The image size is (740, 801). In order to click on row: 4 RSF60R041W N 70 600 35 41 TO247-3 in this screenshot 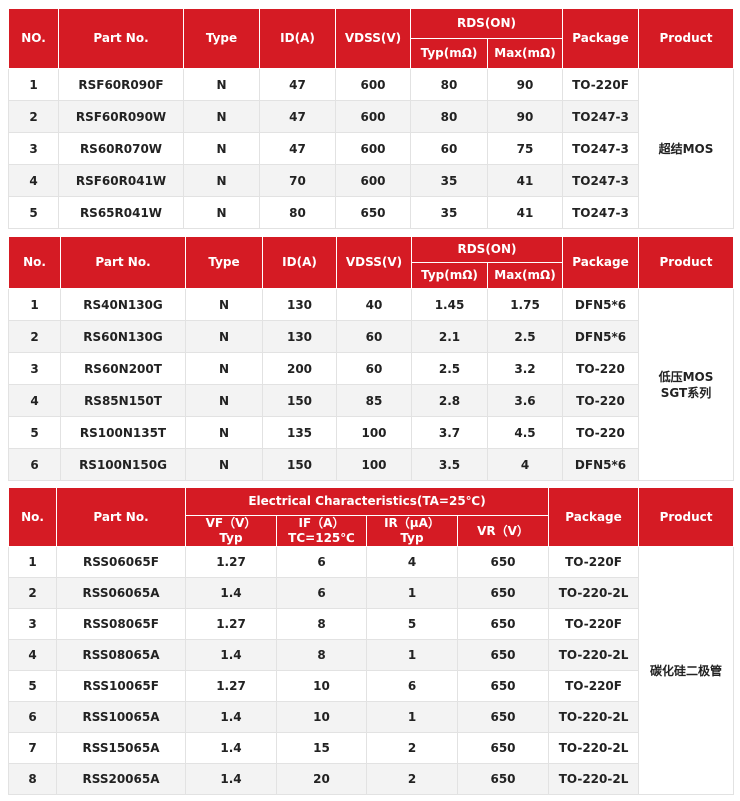, I will do `click(371, 180)`.